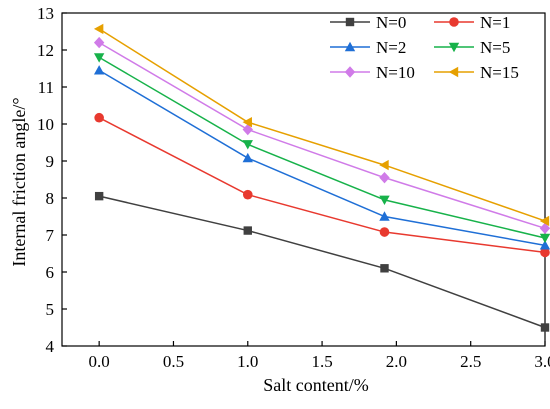 This screenshot has height=409, width=550. What do you see at coordinates (495, 22) in the screenshot?
I see `legend-label: N=1` at bounding box center [495, 22].